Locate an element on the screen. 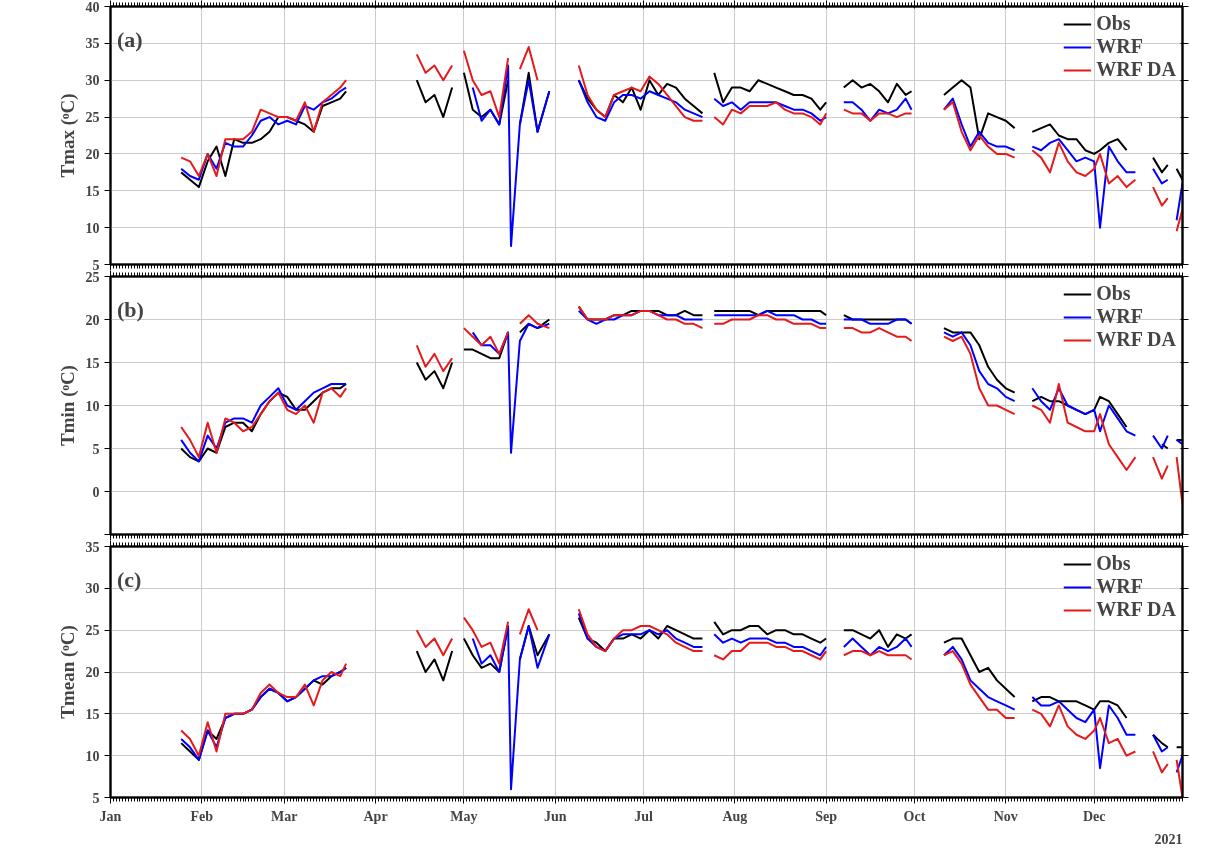  x-tick-label: Mar is located at coordinates (284, 816).